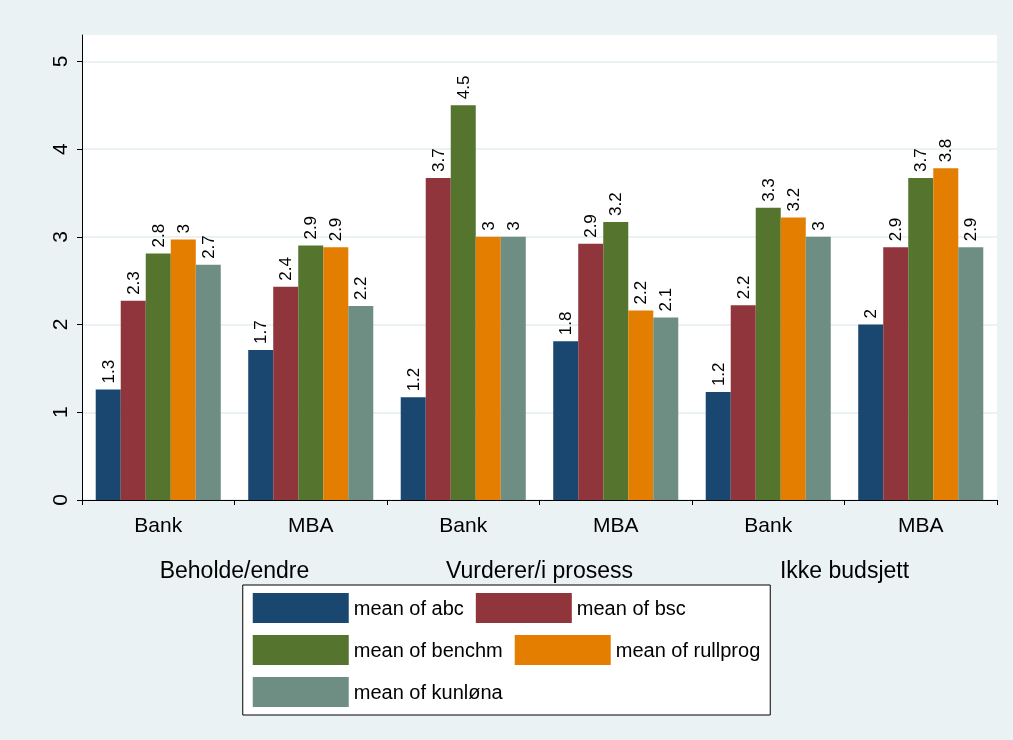 The height and width of the screenshot is (740, 1013). Describe the element at coordinates (59, 148) in the screenshot. I see `y-tick-label: 4` at that location.